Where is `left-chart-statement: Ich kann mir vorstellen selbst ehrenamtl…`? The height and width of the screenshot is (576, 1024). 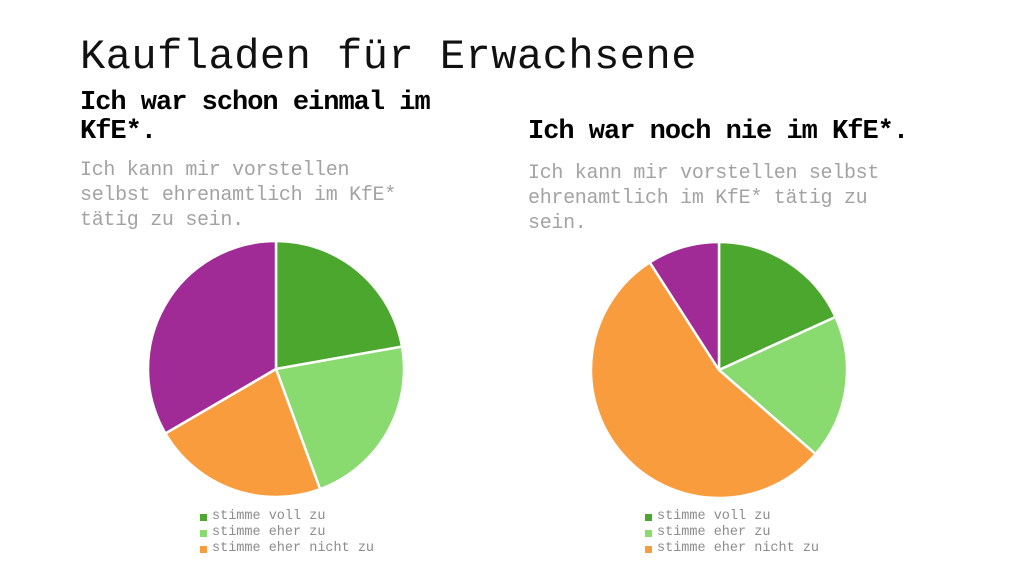
left-chart-statement: Ich kann mir vorstellen selbst ehrenamtl… is located at coordinates (238, 195).